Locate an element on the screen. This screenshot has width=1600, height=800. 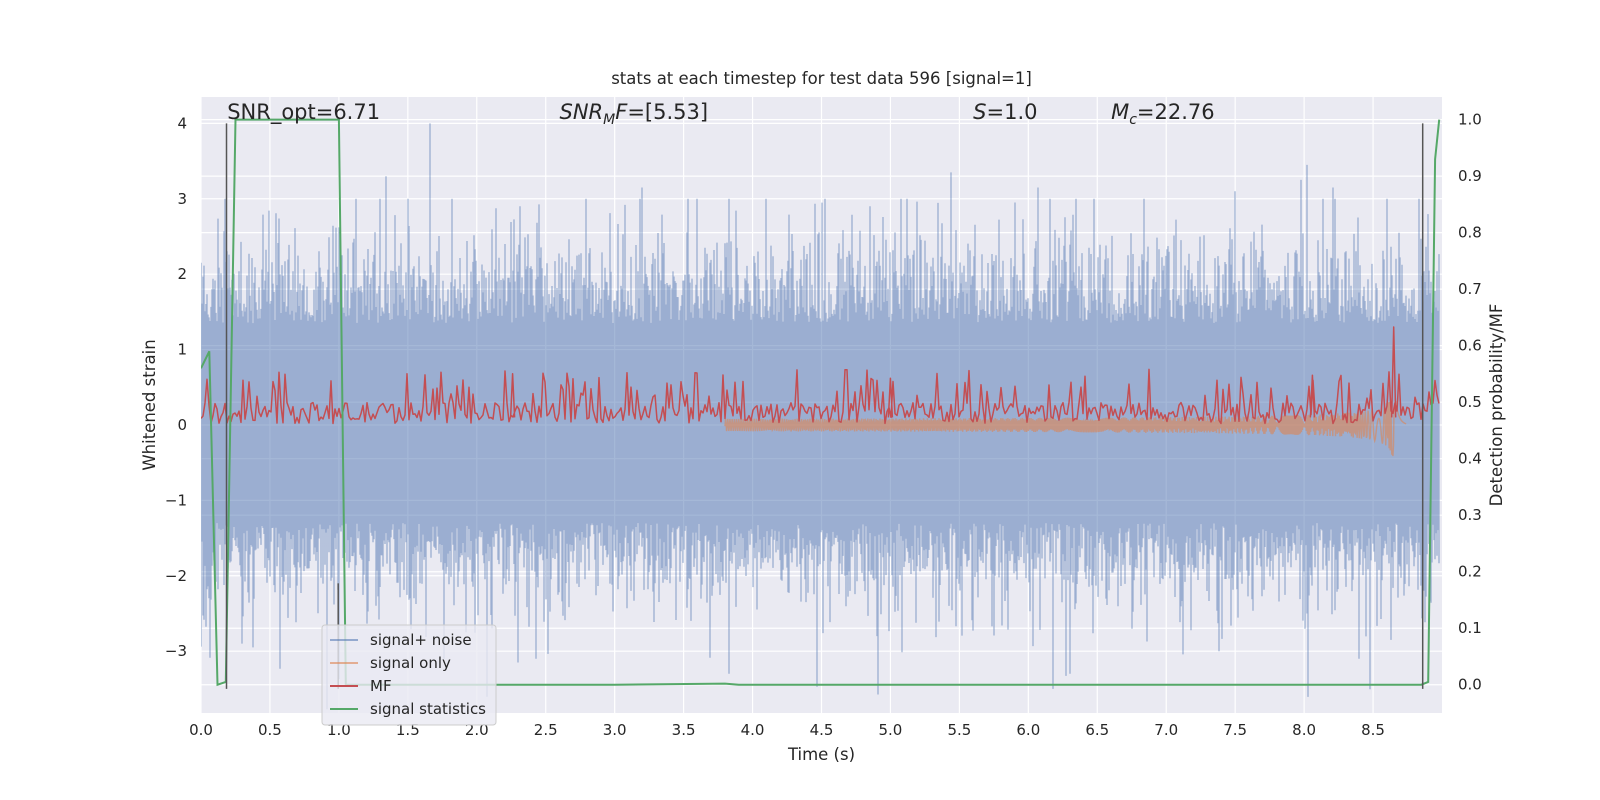
x-tick-label: 6.0 is located at coordinates (1028, 730).